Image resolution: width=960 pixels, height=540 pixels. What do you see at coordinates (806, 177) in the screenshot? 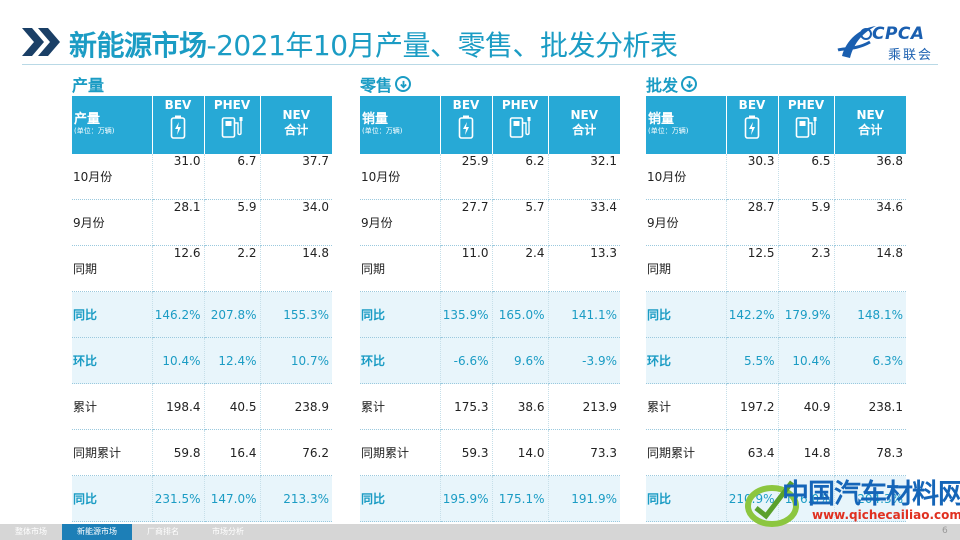
I see `cell-phev: 6.5` at bounding box center [806, 177].